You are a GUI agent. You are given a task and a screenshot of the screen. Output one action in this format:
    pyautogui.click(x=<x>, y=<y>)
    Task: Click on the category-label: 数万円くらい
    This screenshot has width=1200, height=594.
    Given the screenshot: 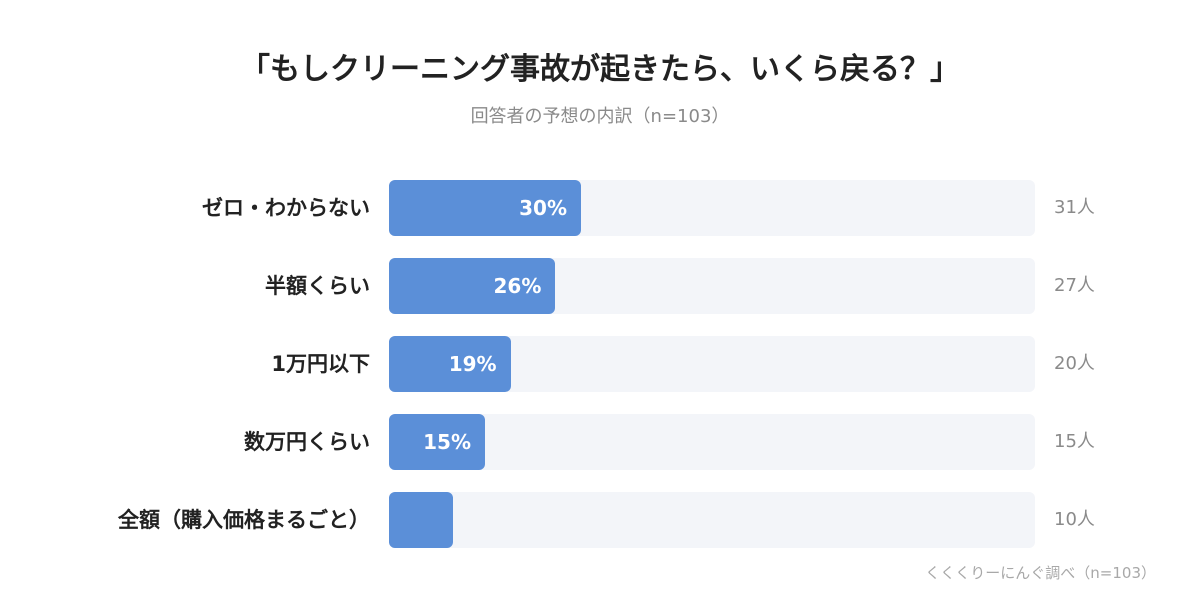 What is the action you would take?
    pyautogui.click(x=307, y=442)
    